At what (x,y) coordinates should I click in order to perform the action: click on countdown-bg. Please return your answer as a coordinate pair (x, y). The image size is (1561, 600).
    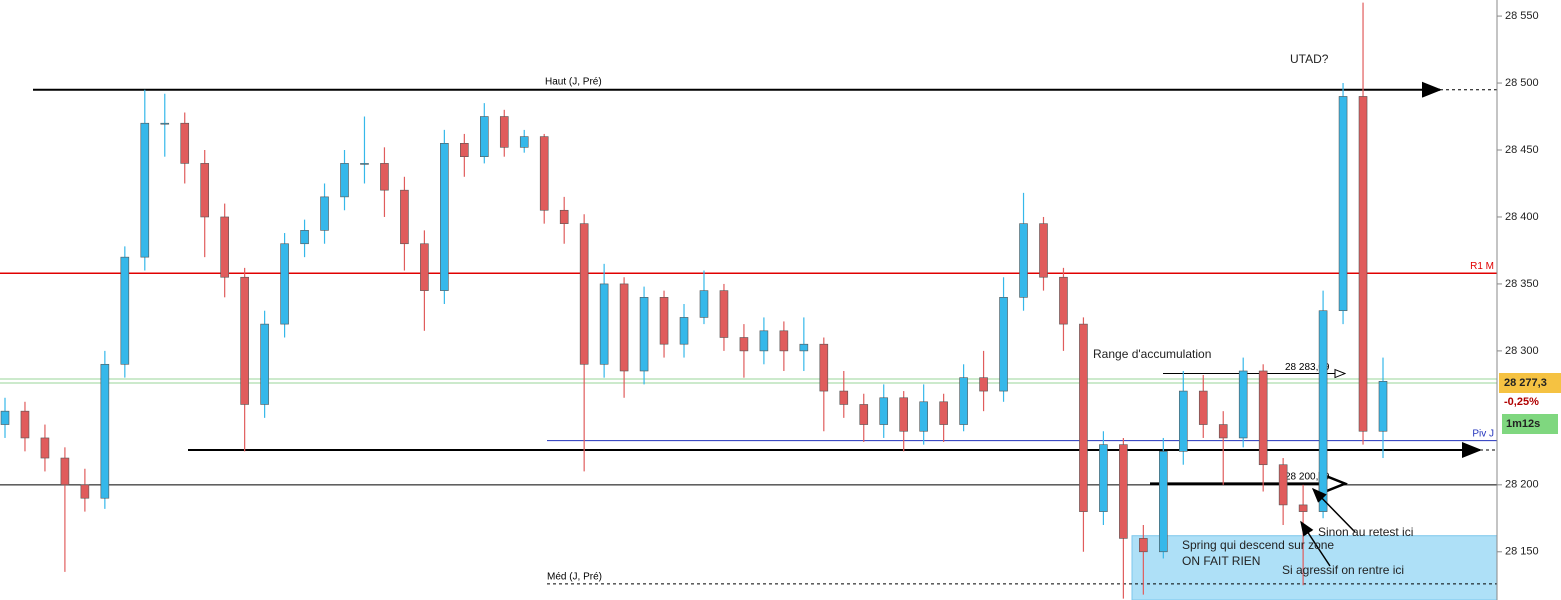
    Looking at the image, I should click on (1530, 424).